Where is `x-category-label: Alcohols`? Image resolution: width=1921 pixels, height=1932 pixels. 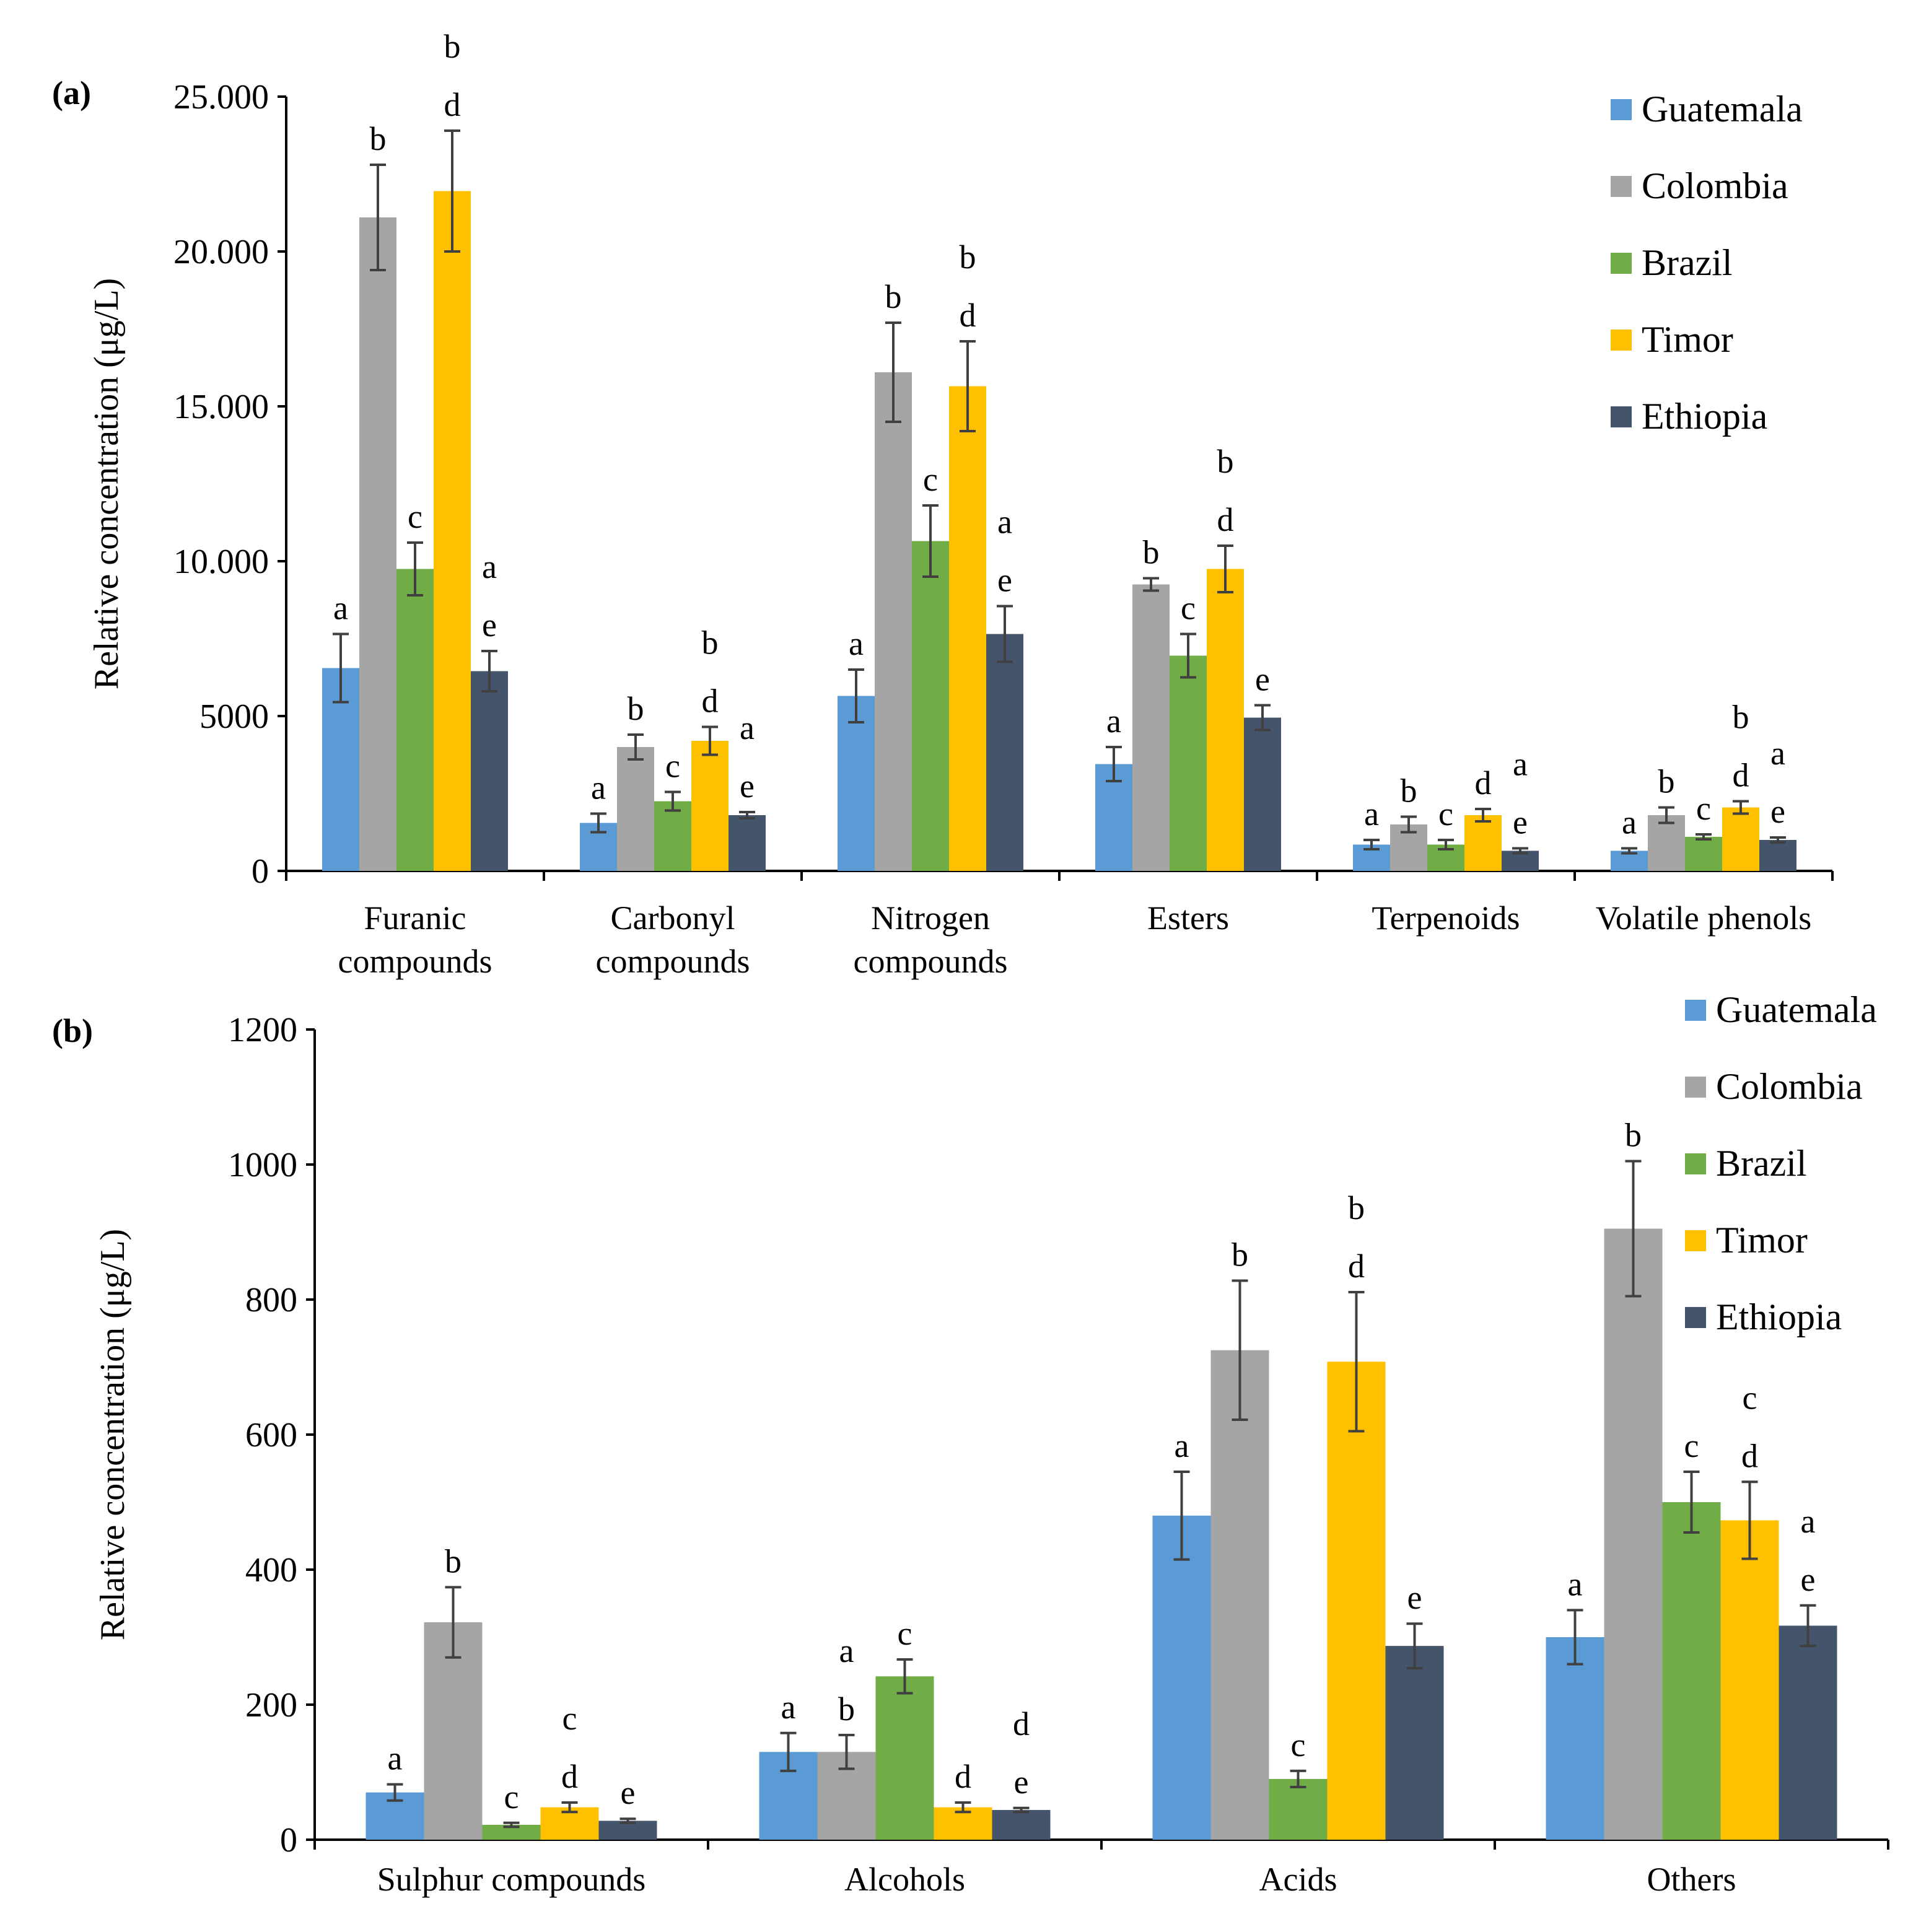 x-category-label: Alcohols is located at coordinates (904, 1879).